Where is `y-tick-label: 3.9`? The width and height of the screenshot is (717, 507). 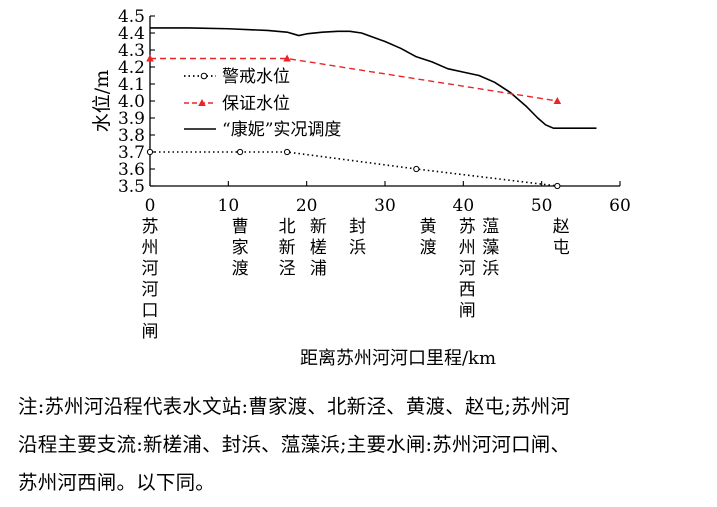
y-tick-label: 3.9 is located at coordinates (131, 119).